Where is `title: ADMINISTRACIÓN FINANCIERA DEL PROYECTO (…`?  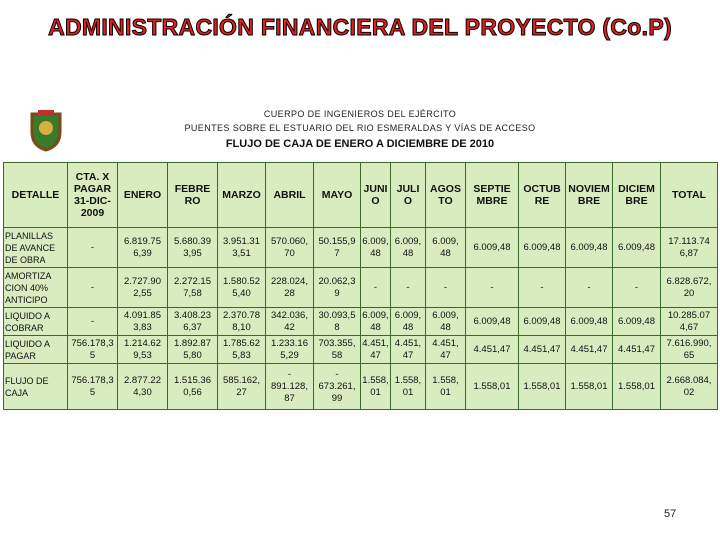 title: ADMINISTRACIÓN FINANCIERA DEL PROYECTO (… is located at coordinates (360, 27).